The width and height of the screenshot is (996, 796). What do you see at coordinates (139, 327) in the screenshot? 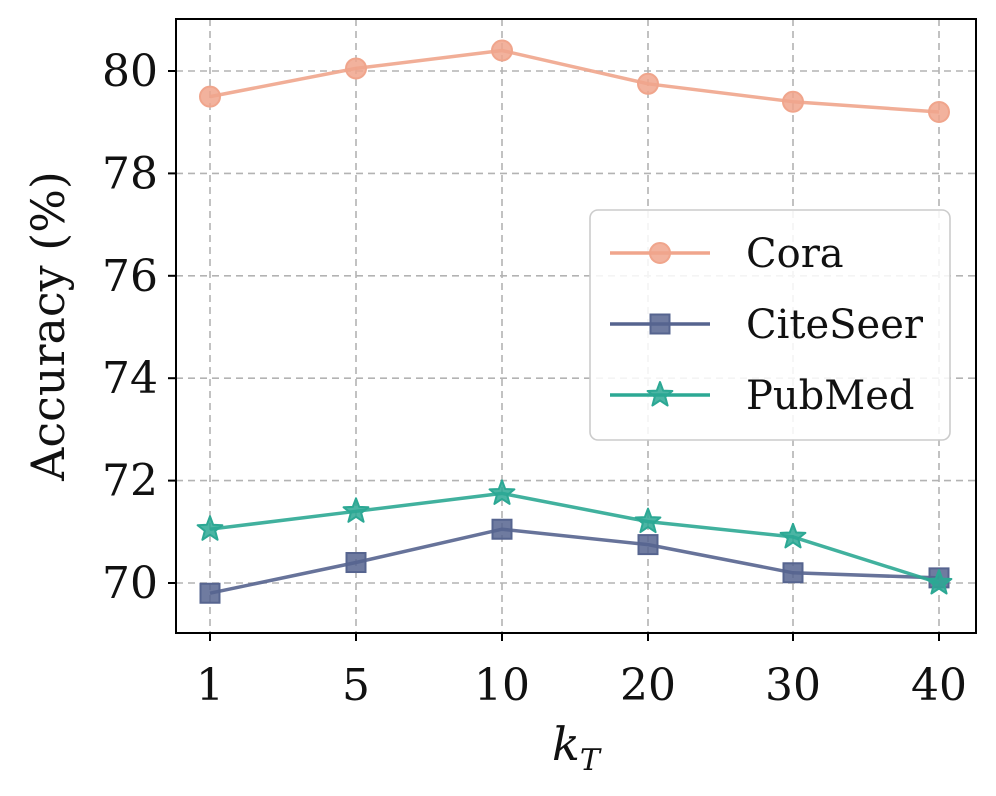
I see `y-axis: 70 72 74 76 78 80` at bounding box center [139, 327].